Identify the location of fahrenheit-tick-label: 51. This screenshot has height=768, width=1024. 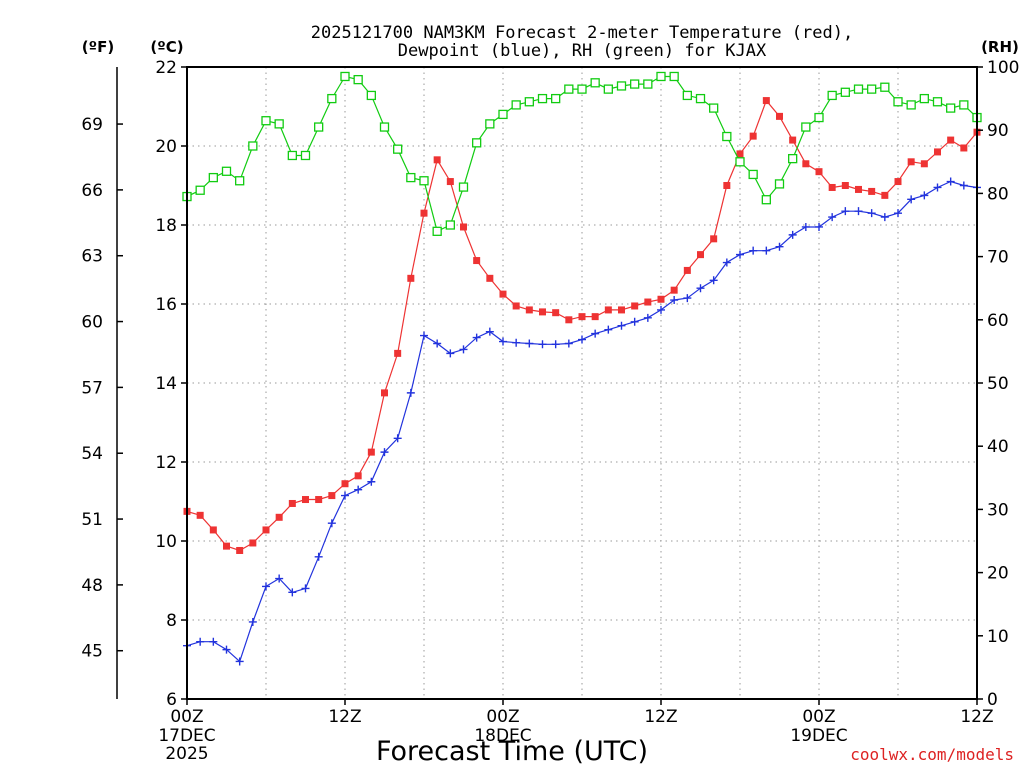
(92, 520).